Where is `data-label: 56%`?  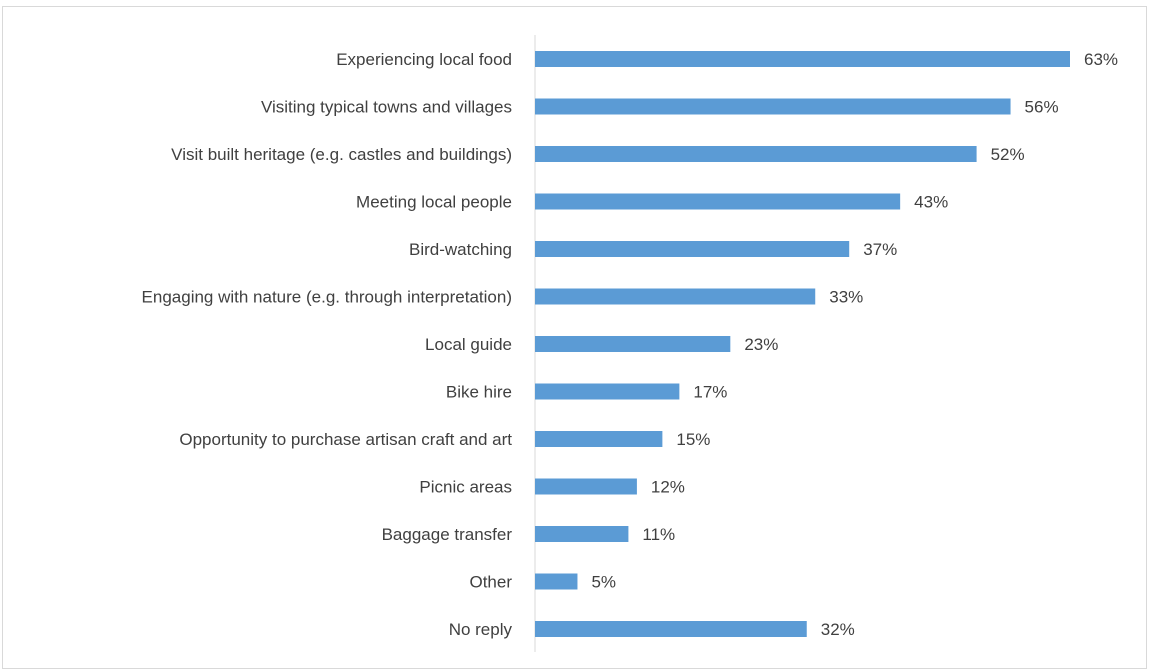
data-label: 56% is located at coordinates (1042, 107).